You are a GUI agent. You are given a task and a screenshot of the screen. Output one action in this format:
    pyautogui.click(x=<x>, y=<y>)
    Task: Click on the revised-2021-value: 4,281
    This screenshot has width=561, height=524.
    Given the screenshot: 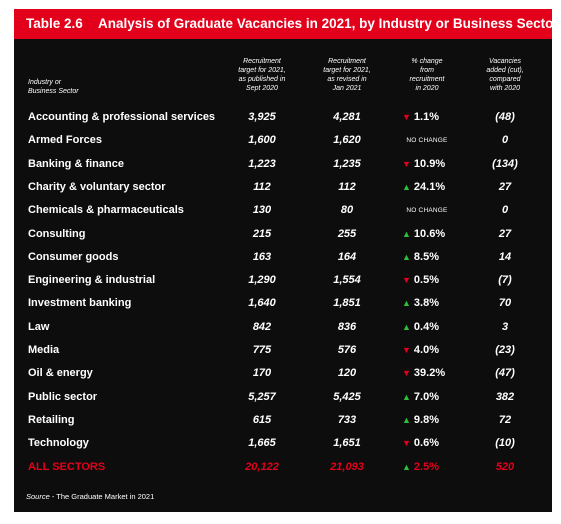 What is the action you would take?
    pyautogui.click(x=347, y=117)
    